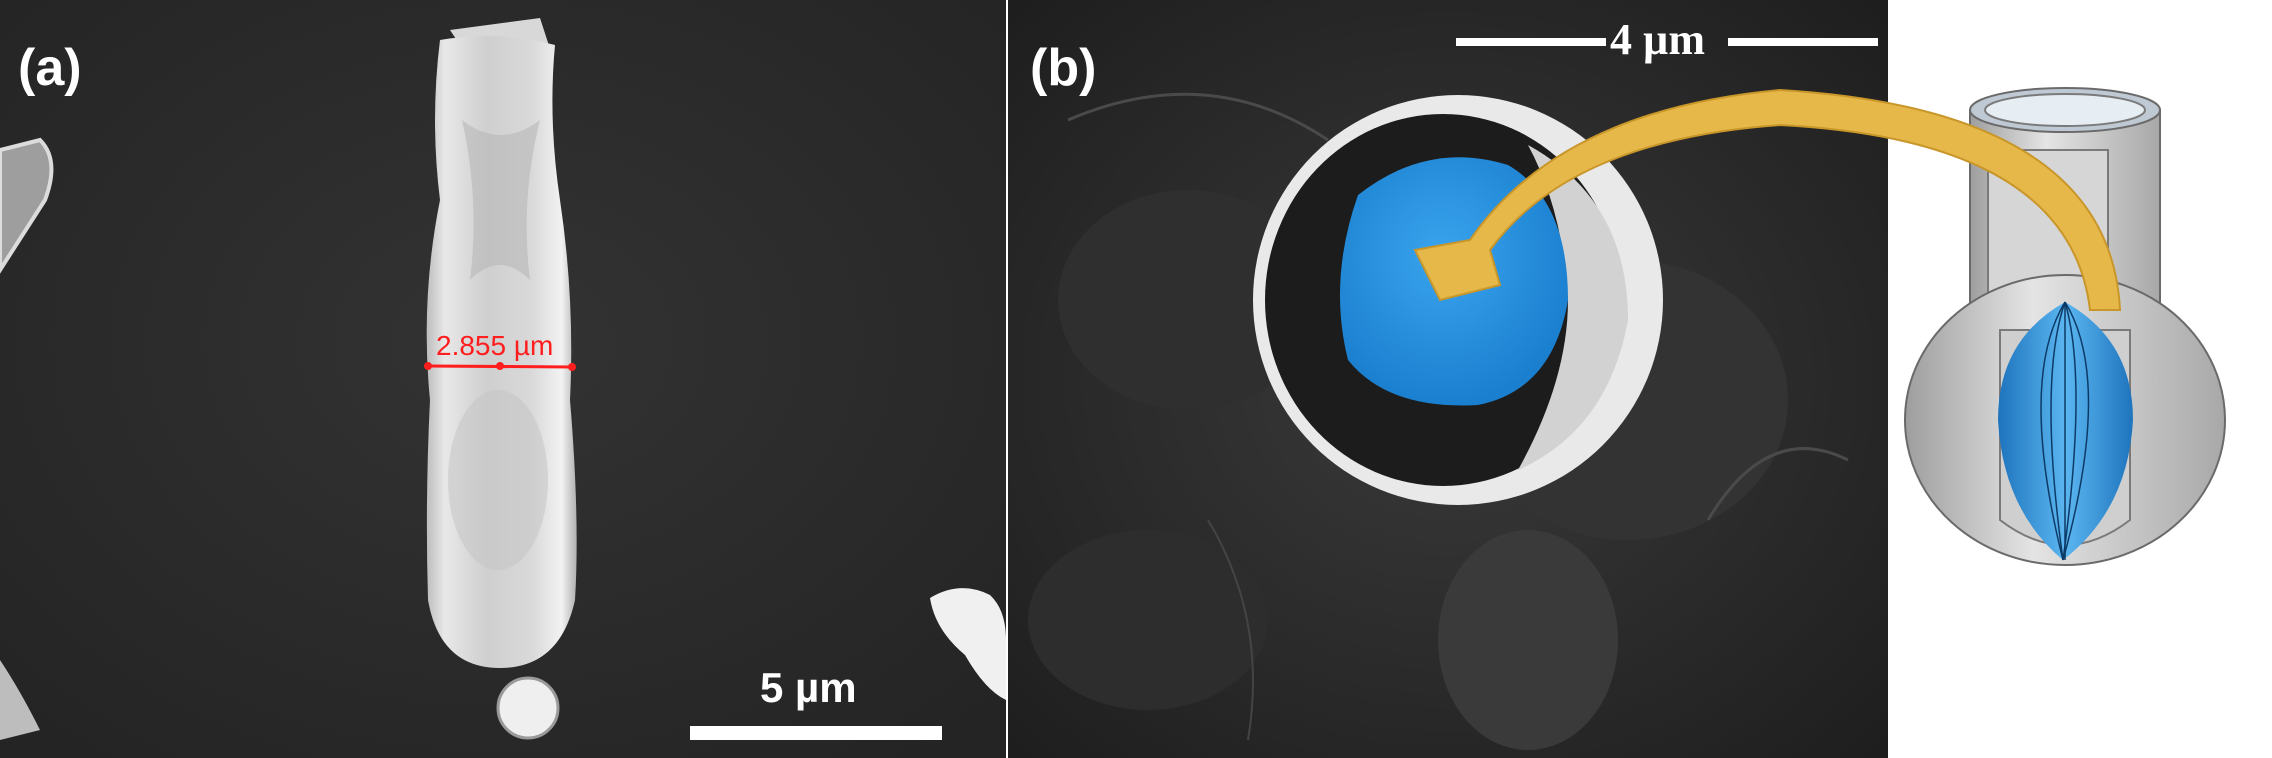 The width and height of the screenshot is (2272, 758). What do you see at coordinates (1454, 281) in the screenshot?
I see `blue-particle` at bounding box center [1454, 281].